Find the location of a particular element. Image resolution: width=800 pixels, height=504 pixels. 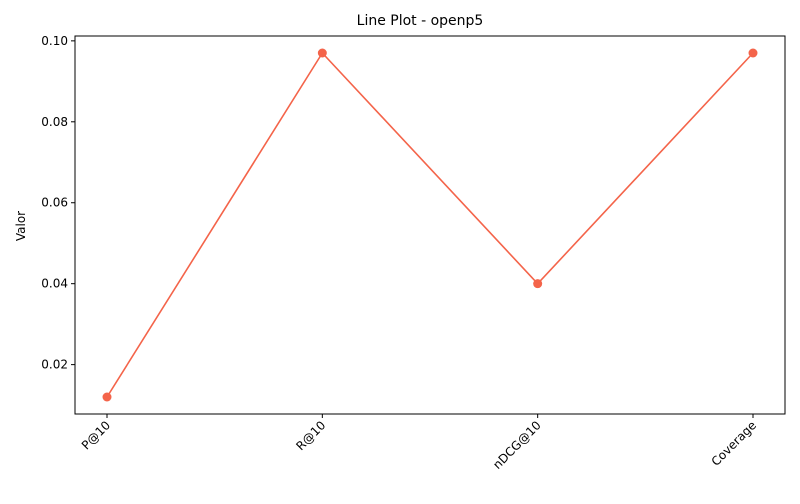

x-tick-label: P@10 is located at coordinates (96, 435).